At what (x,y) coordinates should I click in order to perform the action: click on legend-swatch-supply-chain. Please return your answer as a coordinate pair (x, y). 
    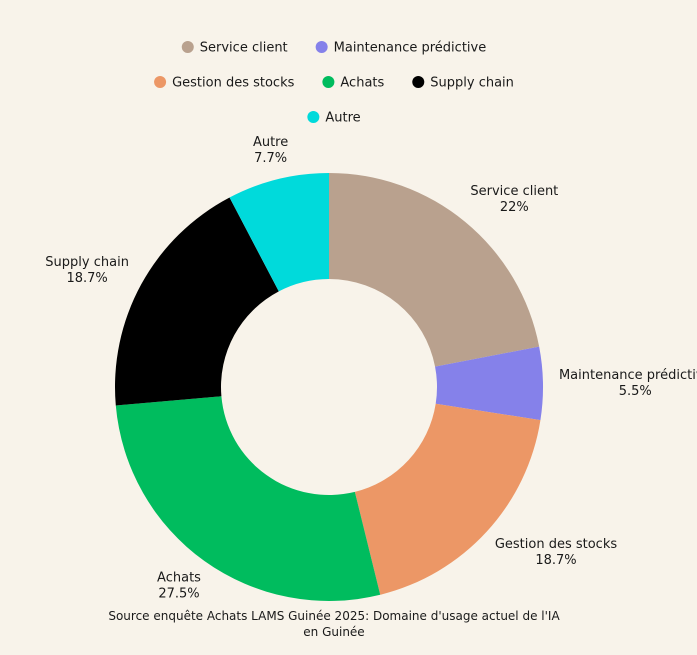
    Looking at the image, I should click on (418, 82).